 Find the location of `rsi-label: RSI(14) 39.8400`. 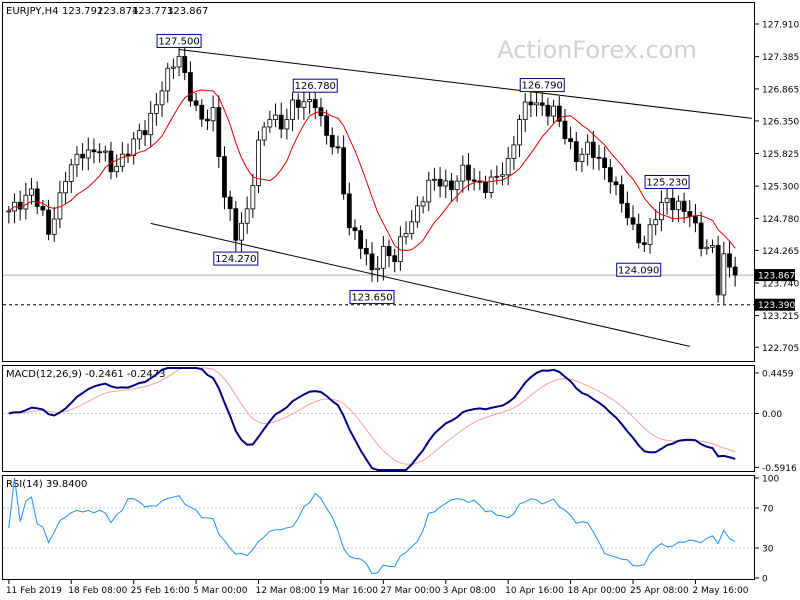

rsi-label: RSI(14) 39.8400 is located at coordinates (46, 484).